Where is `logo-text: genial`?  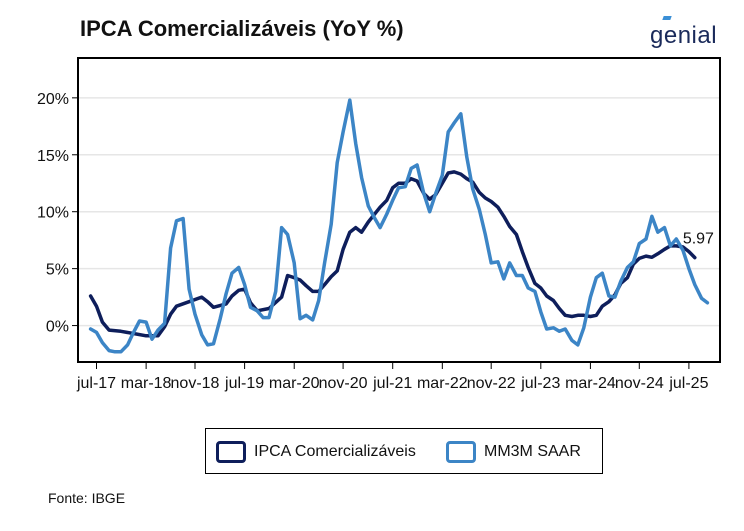 logo-text: genial is located at coordinates (684, 35).